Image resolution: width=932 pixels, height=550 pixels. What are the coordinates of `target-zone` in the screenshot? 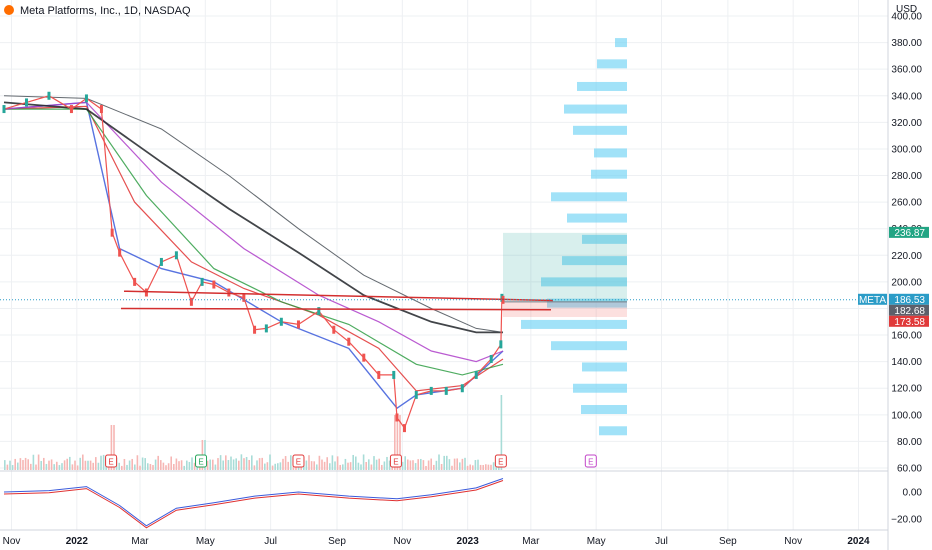 It's located at (565, 267).